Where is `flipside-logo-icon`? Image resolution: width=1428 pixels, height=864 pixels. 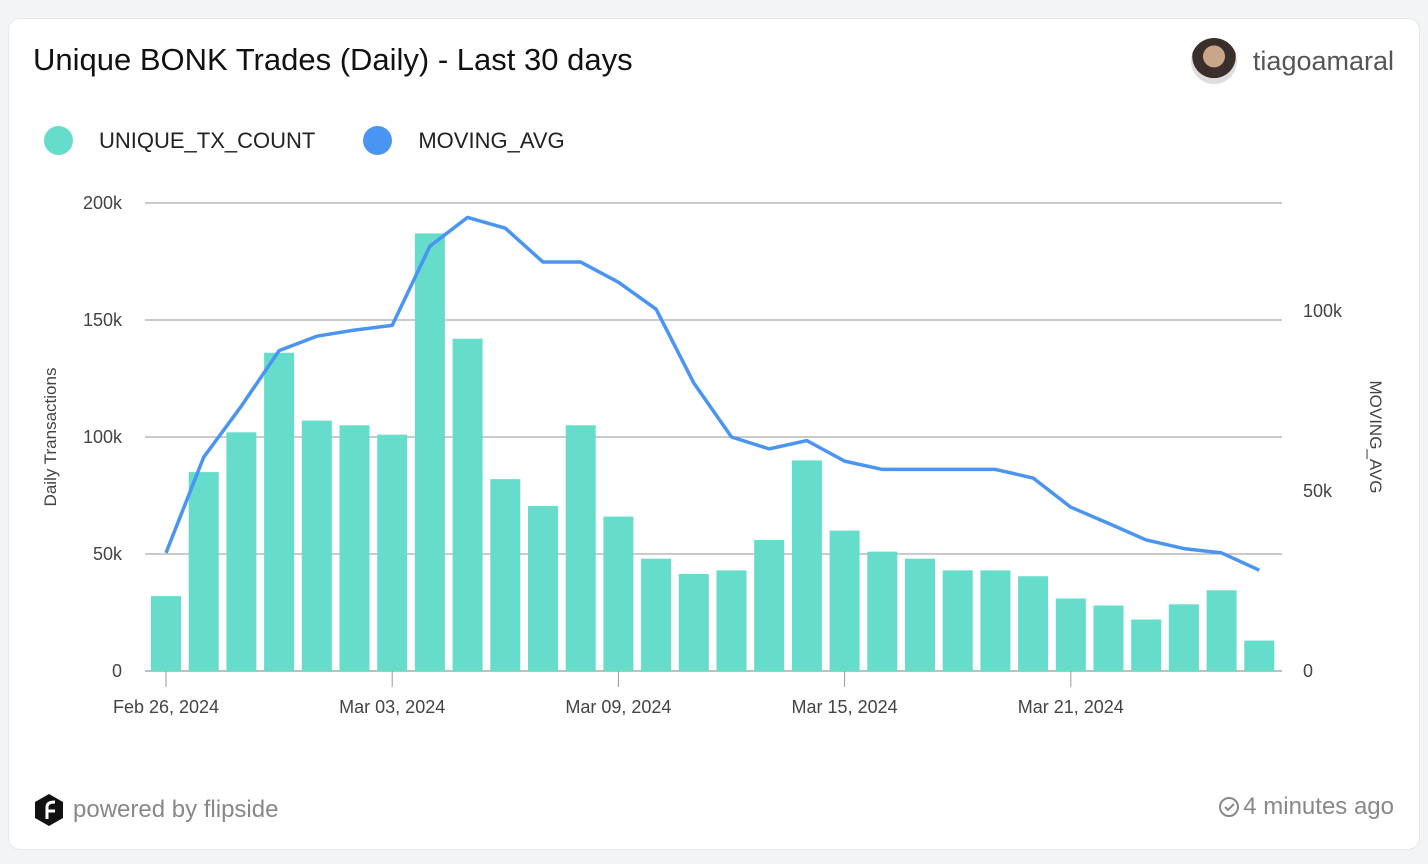
flipside-logo-icon is located at coordinates (49, 810).